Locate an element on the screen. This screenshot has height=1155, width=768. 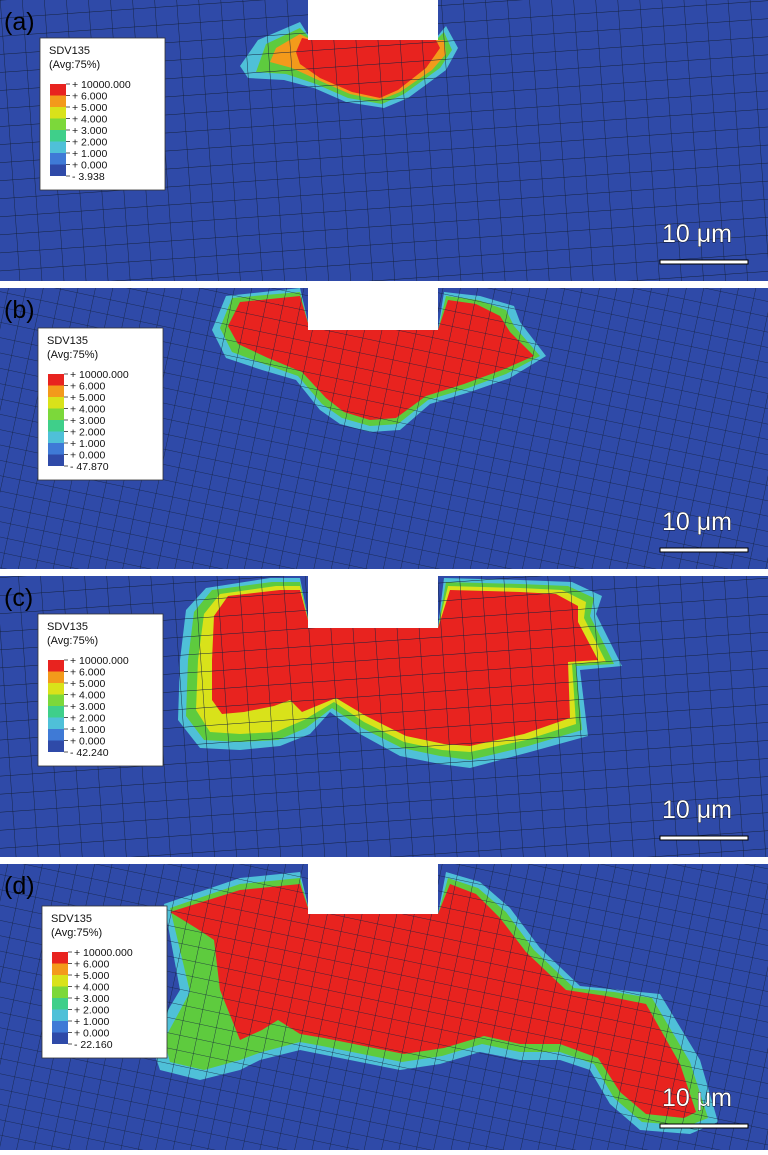
panel-label: (c) is located at coordinates (18, 598).